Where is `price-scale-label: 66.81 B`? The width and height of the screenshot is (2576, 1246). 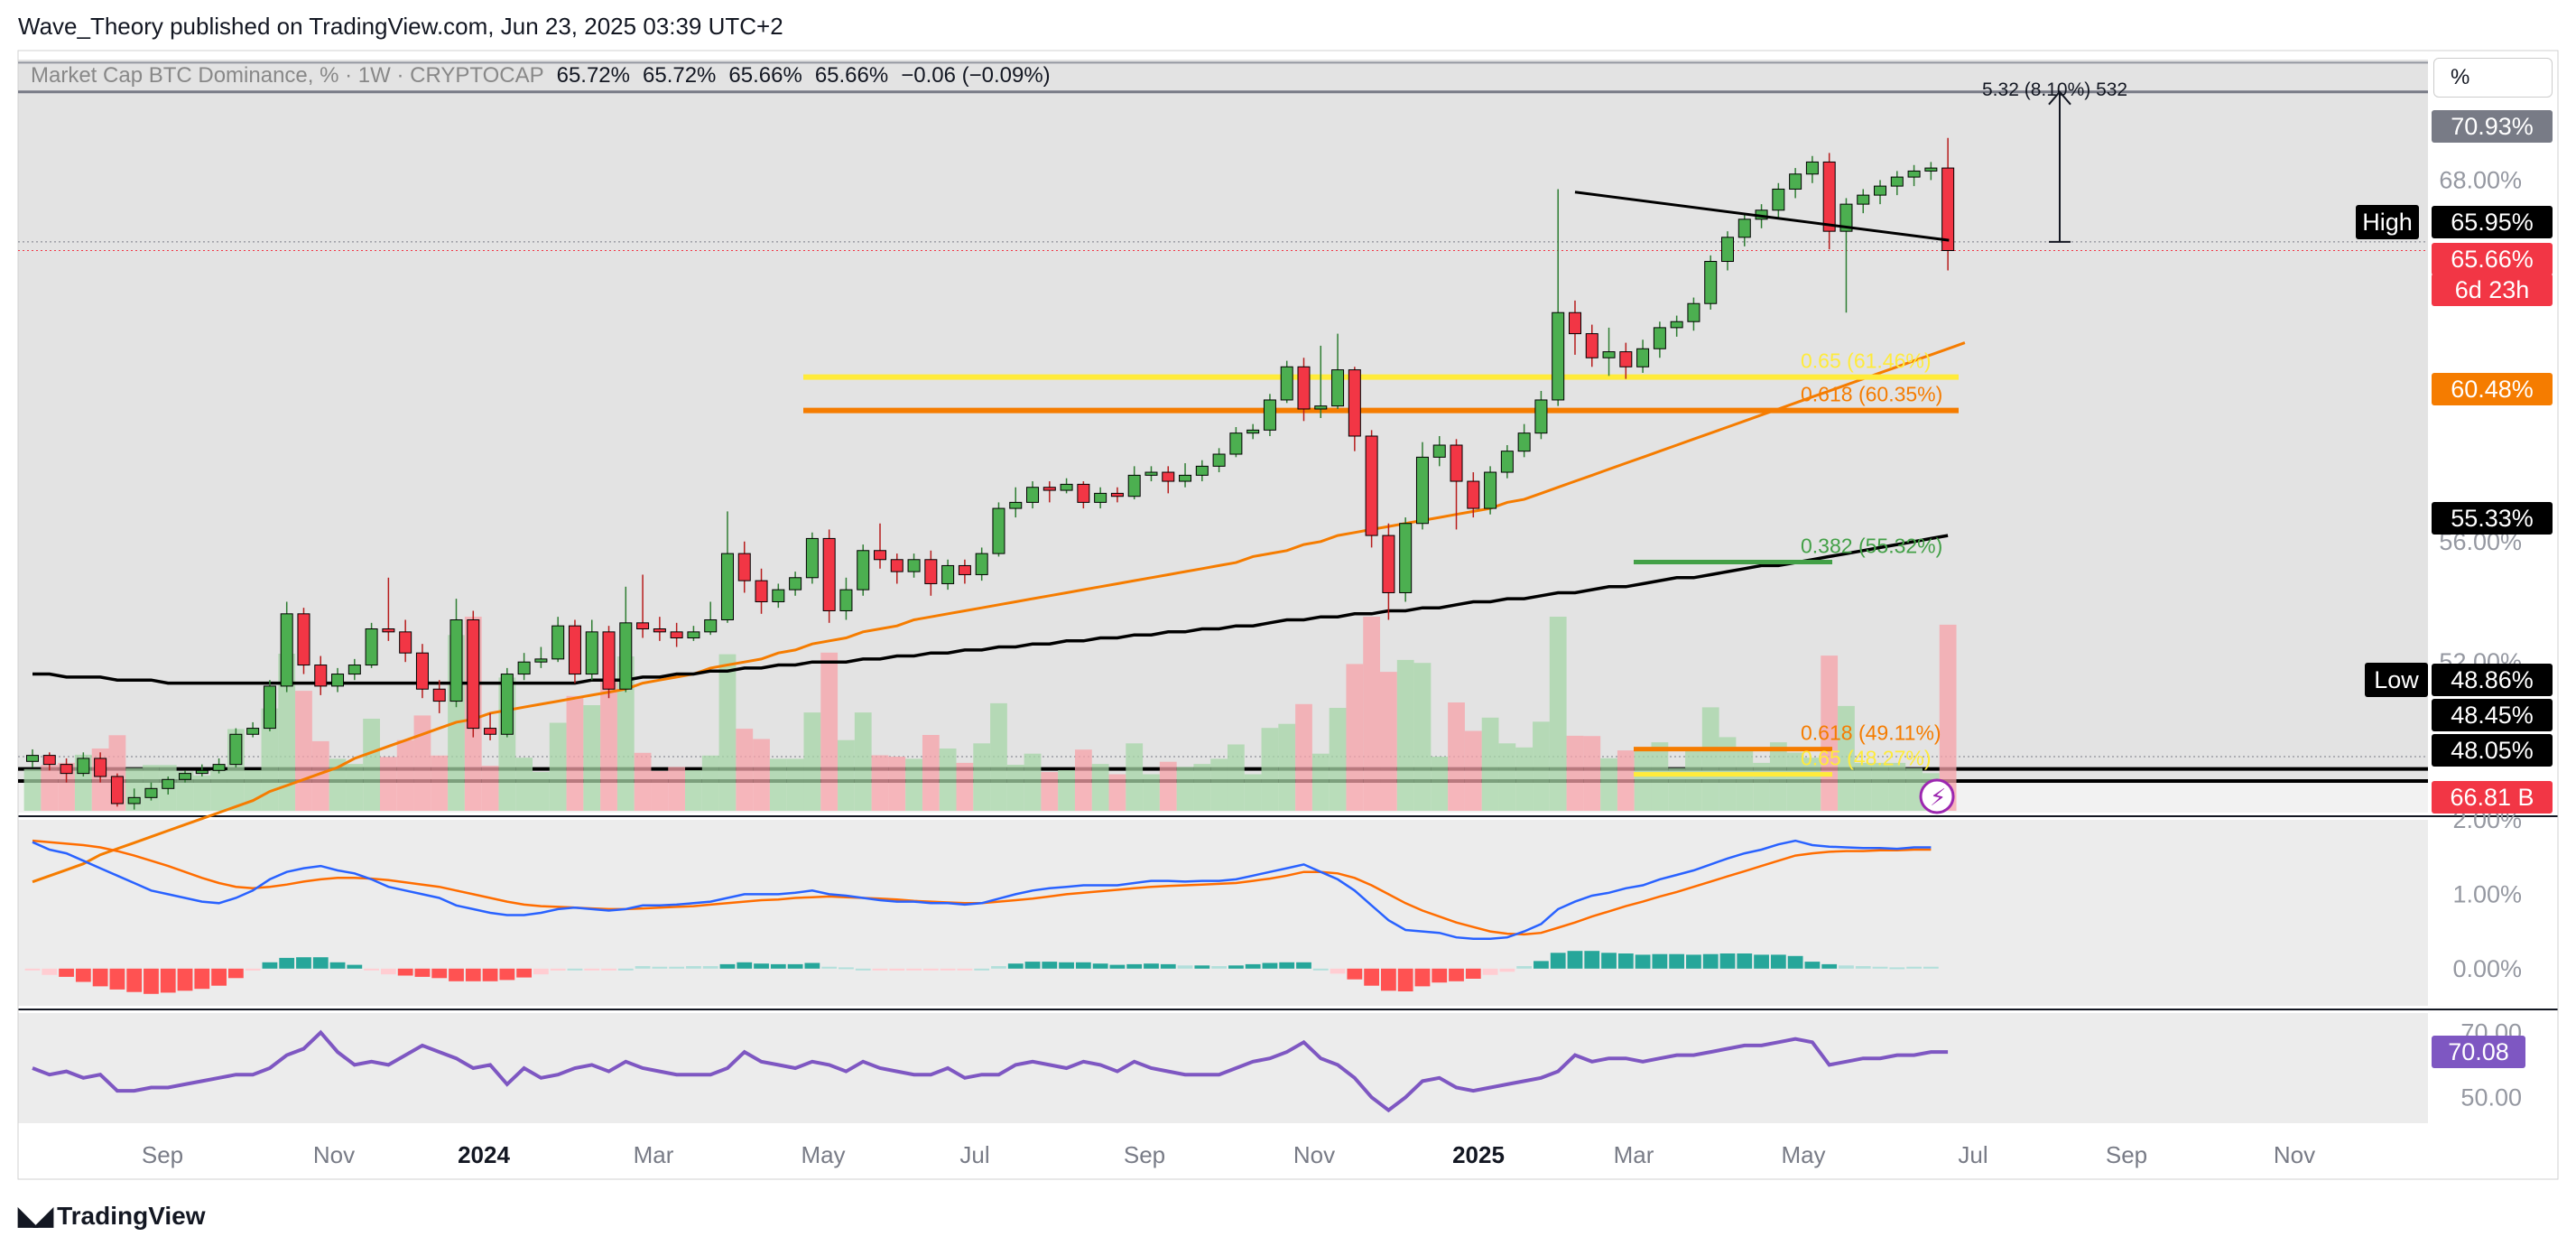 price-scale-label: 66.81 B is located at coordinates (2492, 797).